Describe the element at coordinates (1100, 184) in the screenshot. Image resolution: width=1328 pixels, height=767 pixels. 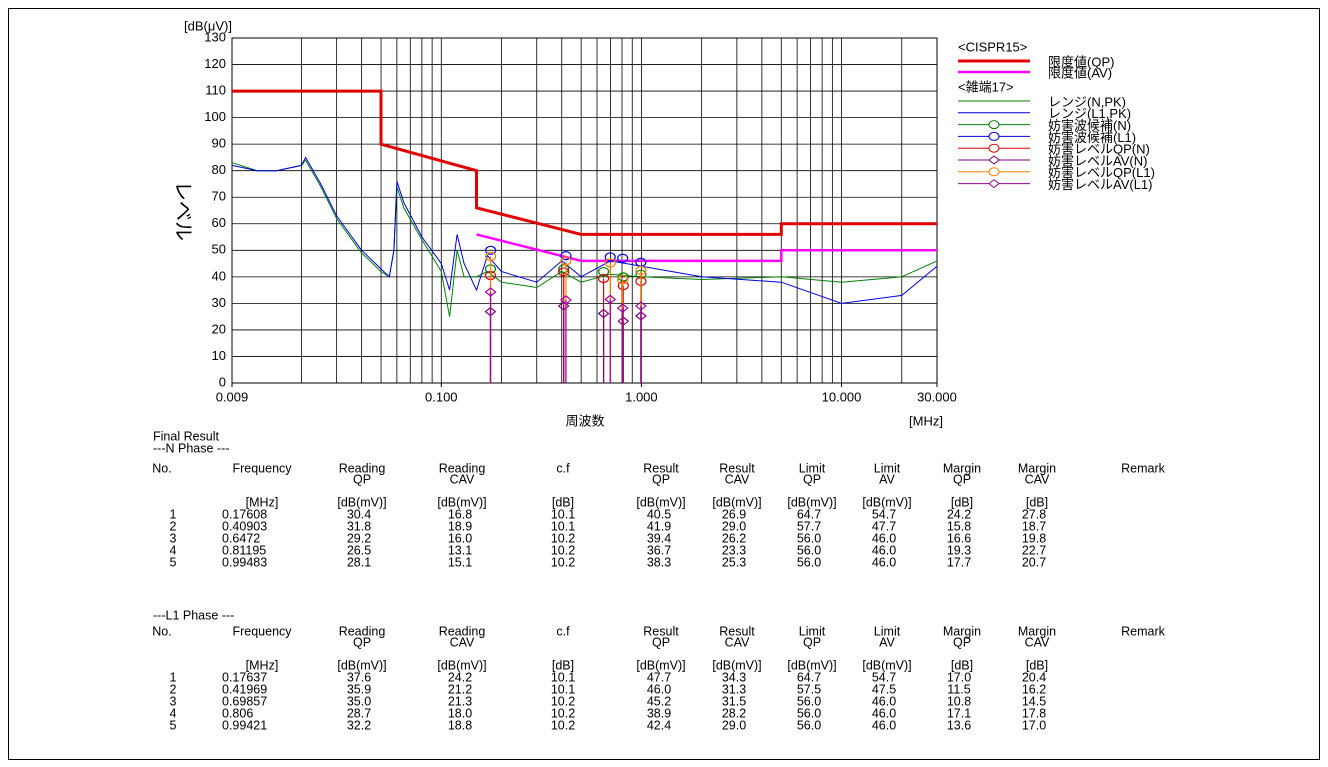
I see `legend-label: 妨害レベルAV(L1)` at that location.